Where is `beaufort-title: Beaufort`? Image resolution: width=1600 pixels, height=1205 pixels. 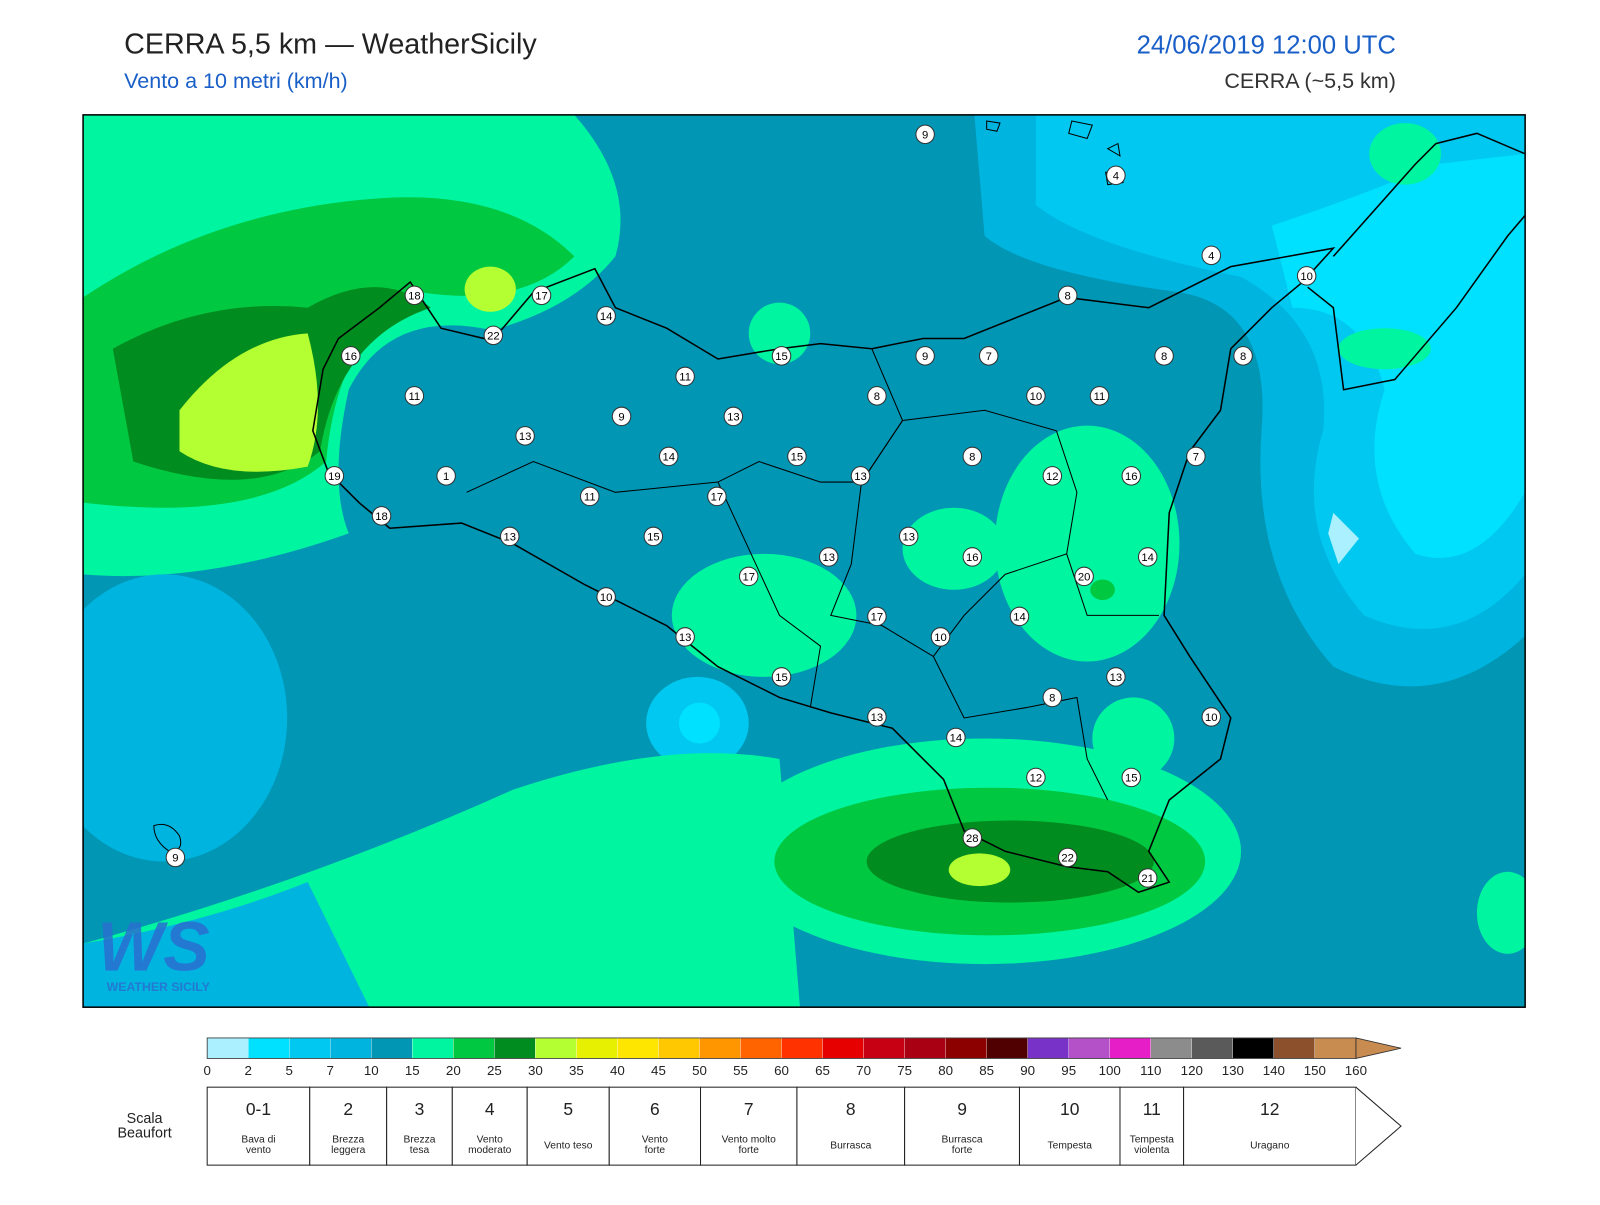 beaufort-title: Beaufort is located at coordinates (144, 1133).